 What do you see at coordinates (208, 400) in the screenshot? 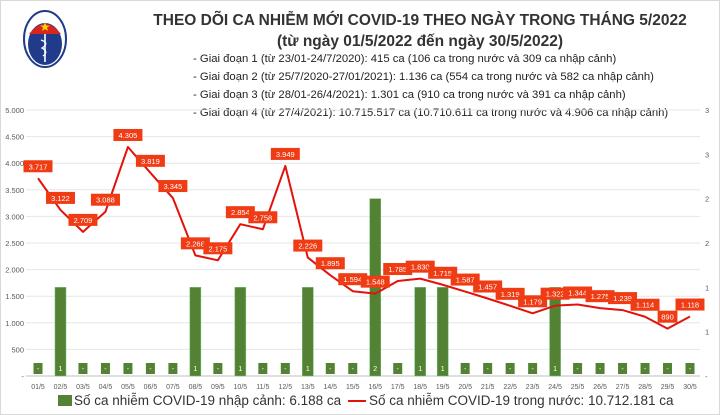
I see `legend-imported-label: Số ca nhiễm COVID-19 nhập cảnh: 6.188 ca` at bounding box center [208, 400].